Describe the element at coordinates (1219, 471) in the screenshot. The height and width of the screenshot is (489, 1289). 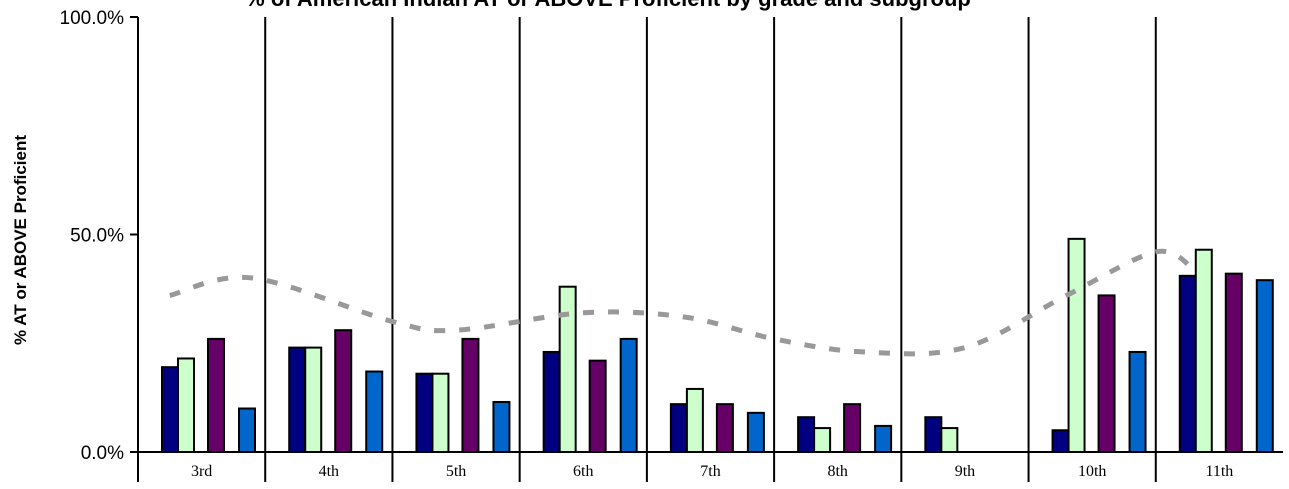
I see `x-tick-label: 11th` at that location.